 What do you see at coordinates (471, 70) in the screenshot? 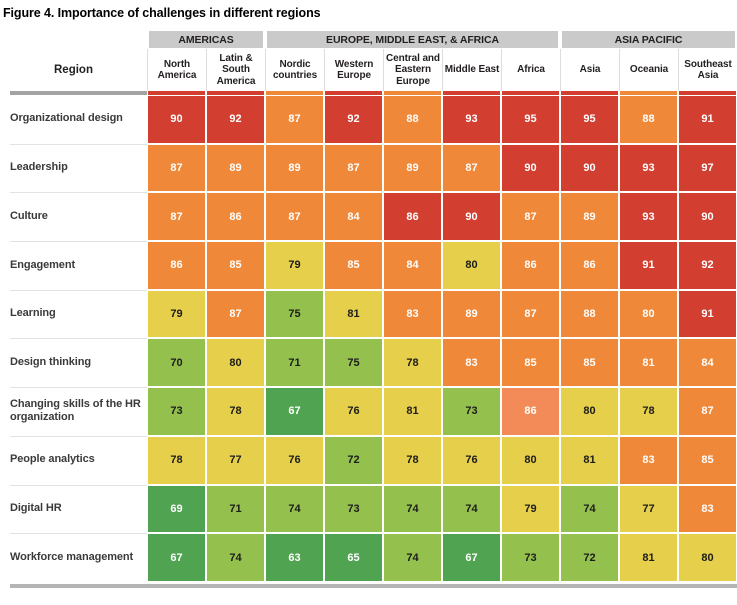
I see `column-header: Middle East` at bounding box center [471, 70].